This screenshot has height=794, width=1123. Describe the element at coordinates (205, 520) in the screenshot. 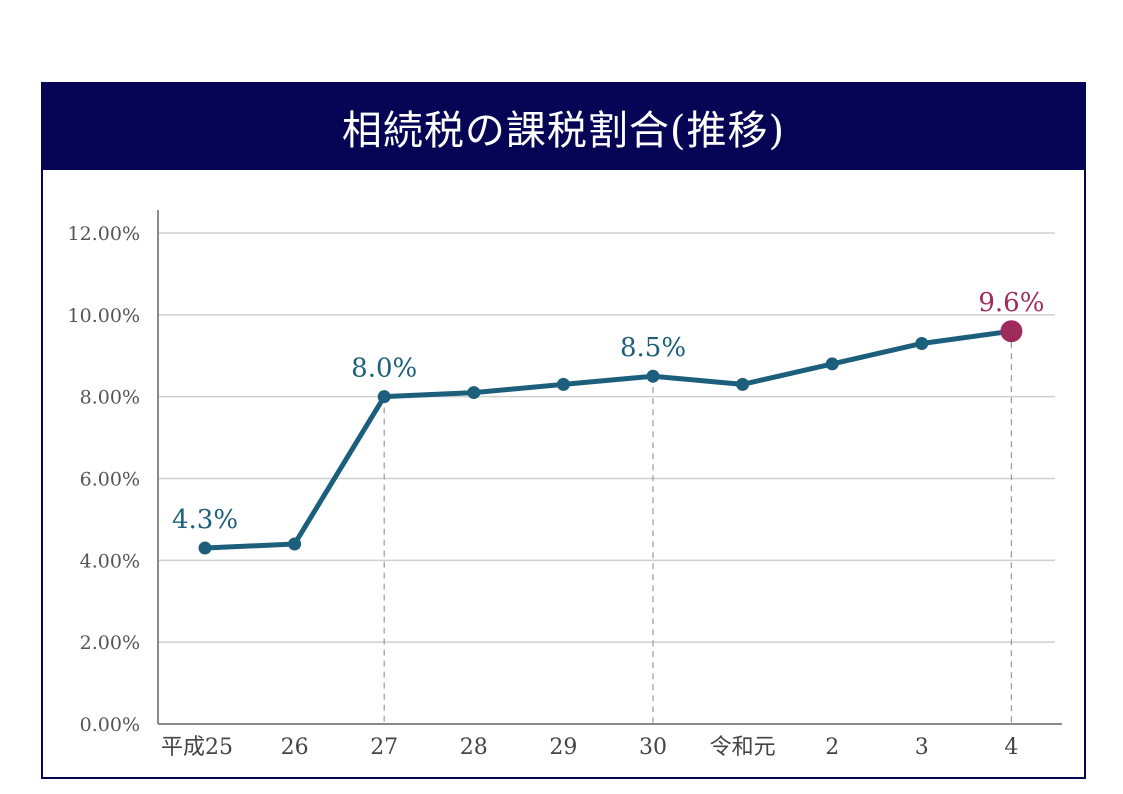

I see `data-label: 4.3%` at that location.